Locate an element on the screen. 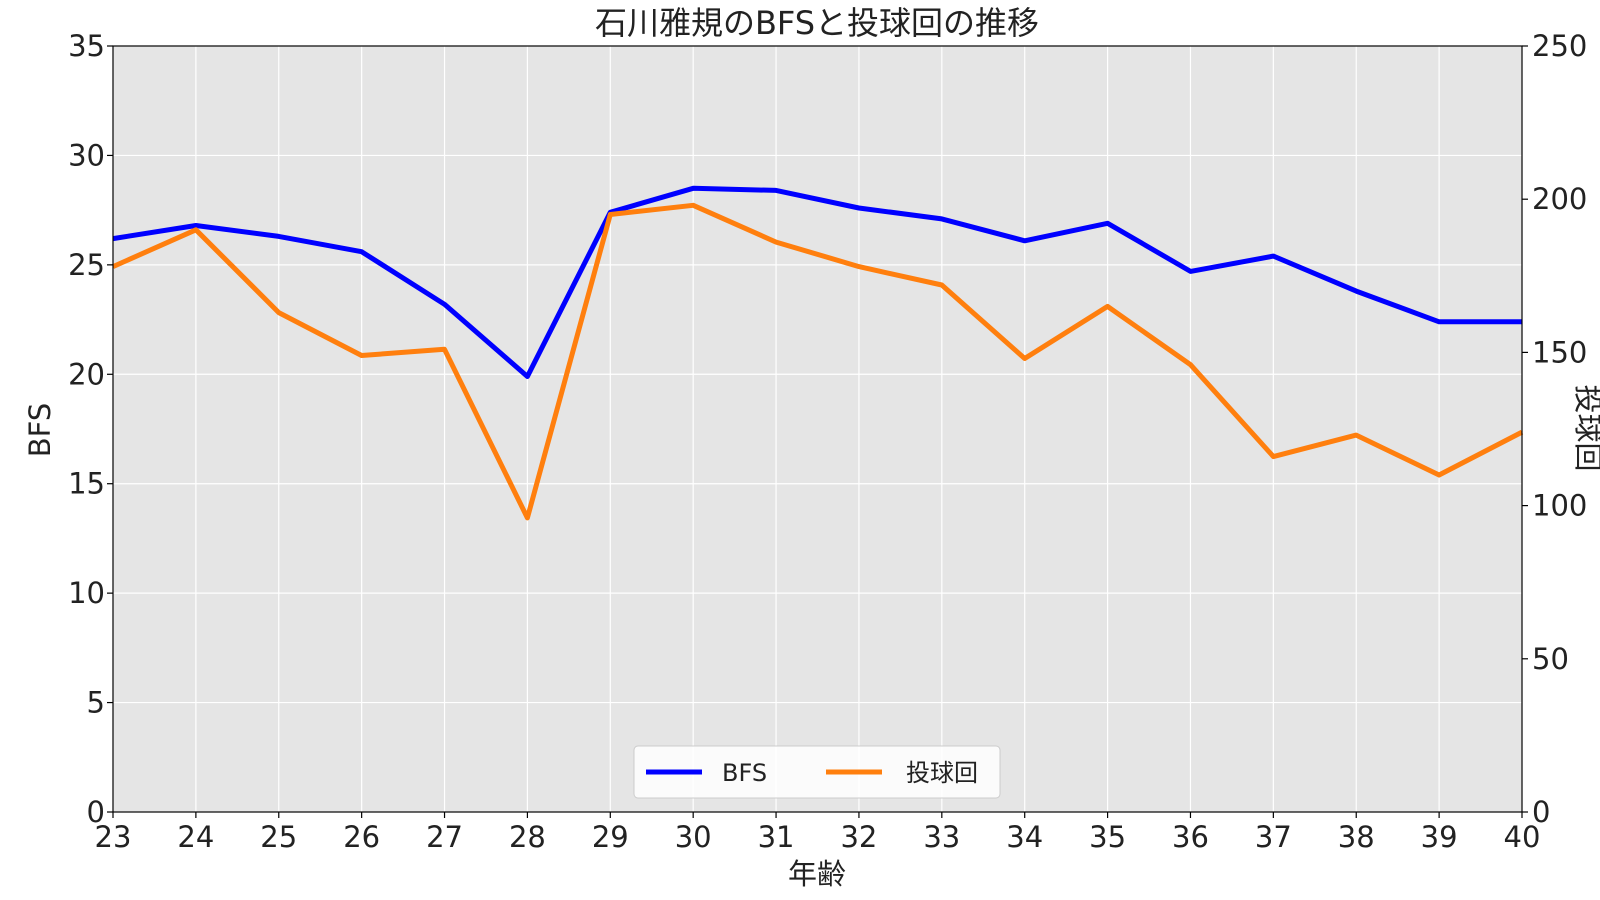 This screenshot has height=900, width=1600. x-tick-label: 35 is located at coordinates (1107, 837).